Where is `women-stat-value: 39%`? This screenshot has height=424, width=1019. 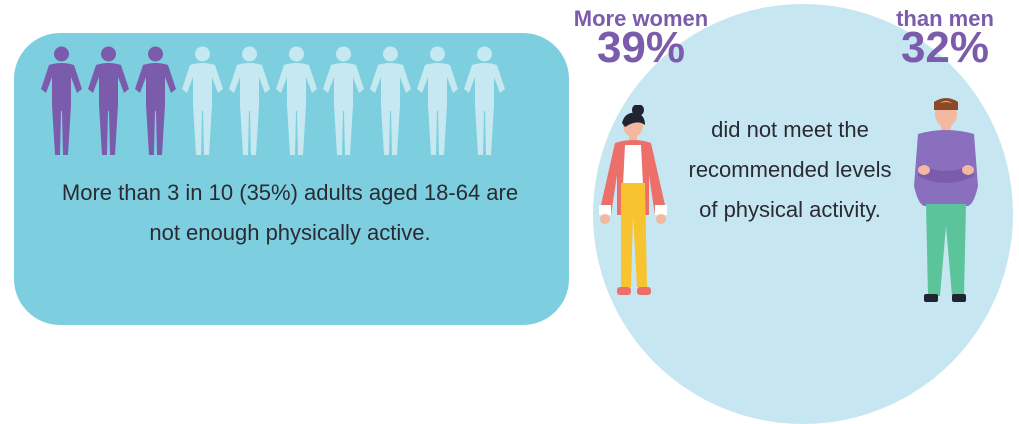 women-stat-value: 39% is located at coordinates (641, 47).